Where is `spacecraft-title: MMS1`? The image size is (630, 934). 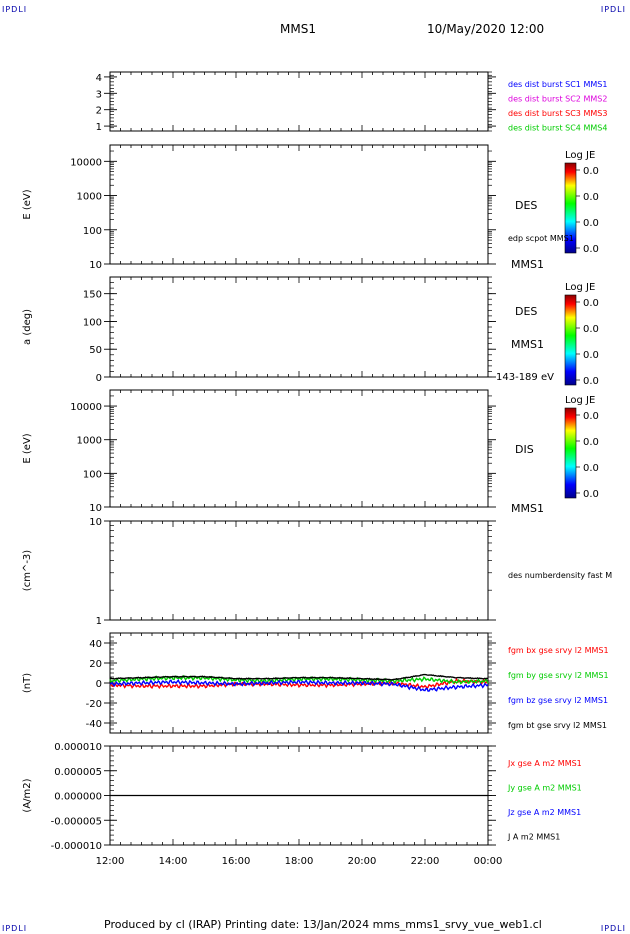 spacecraft-title: MMS1 is located at coordinates (298, 29).